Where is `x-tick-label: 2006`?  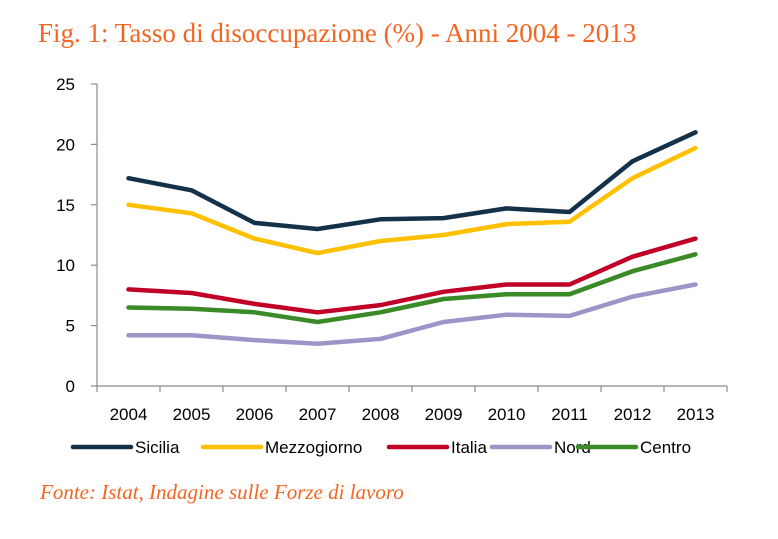 x-tick-label: 2006 is located at coordinates (255, 414).